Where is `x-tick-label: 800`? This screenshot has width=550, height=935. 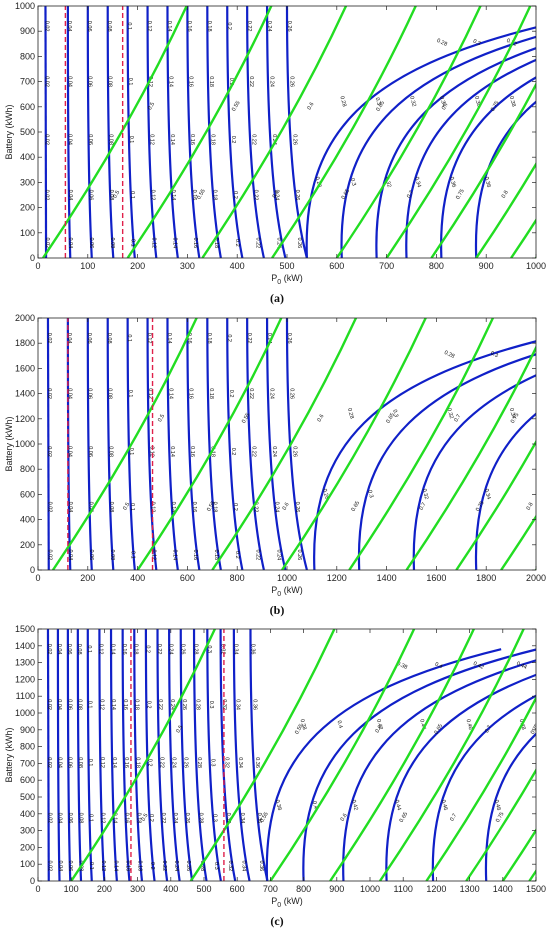 x-tick-label: 800 is located at coordinates (303, 889).